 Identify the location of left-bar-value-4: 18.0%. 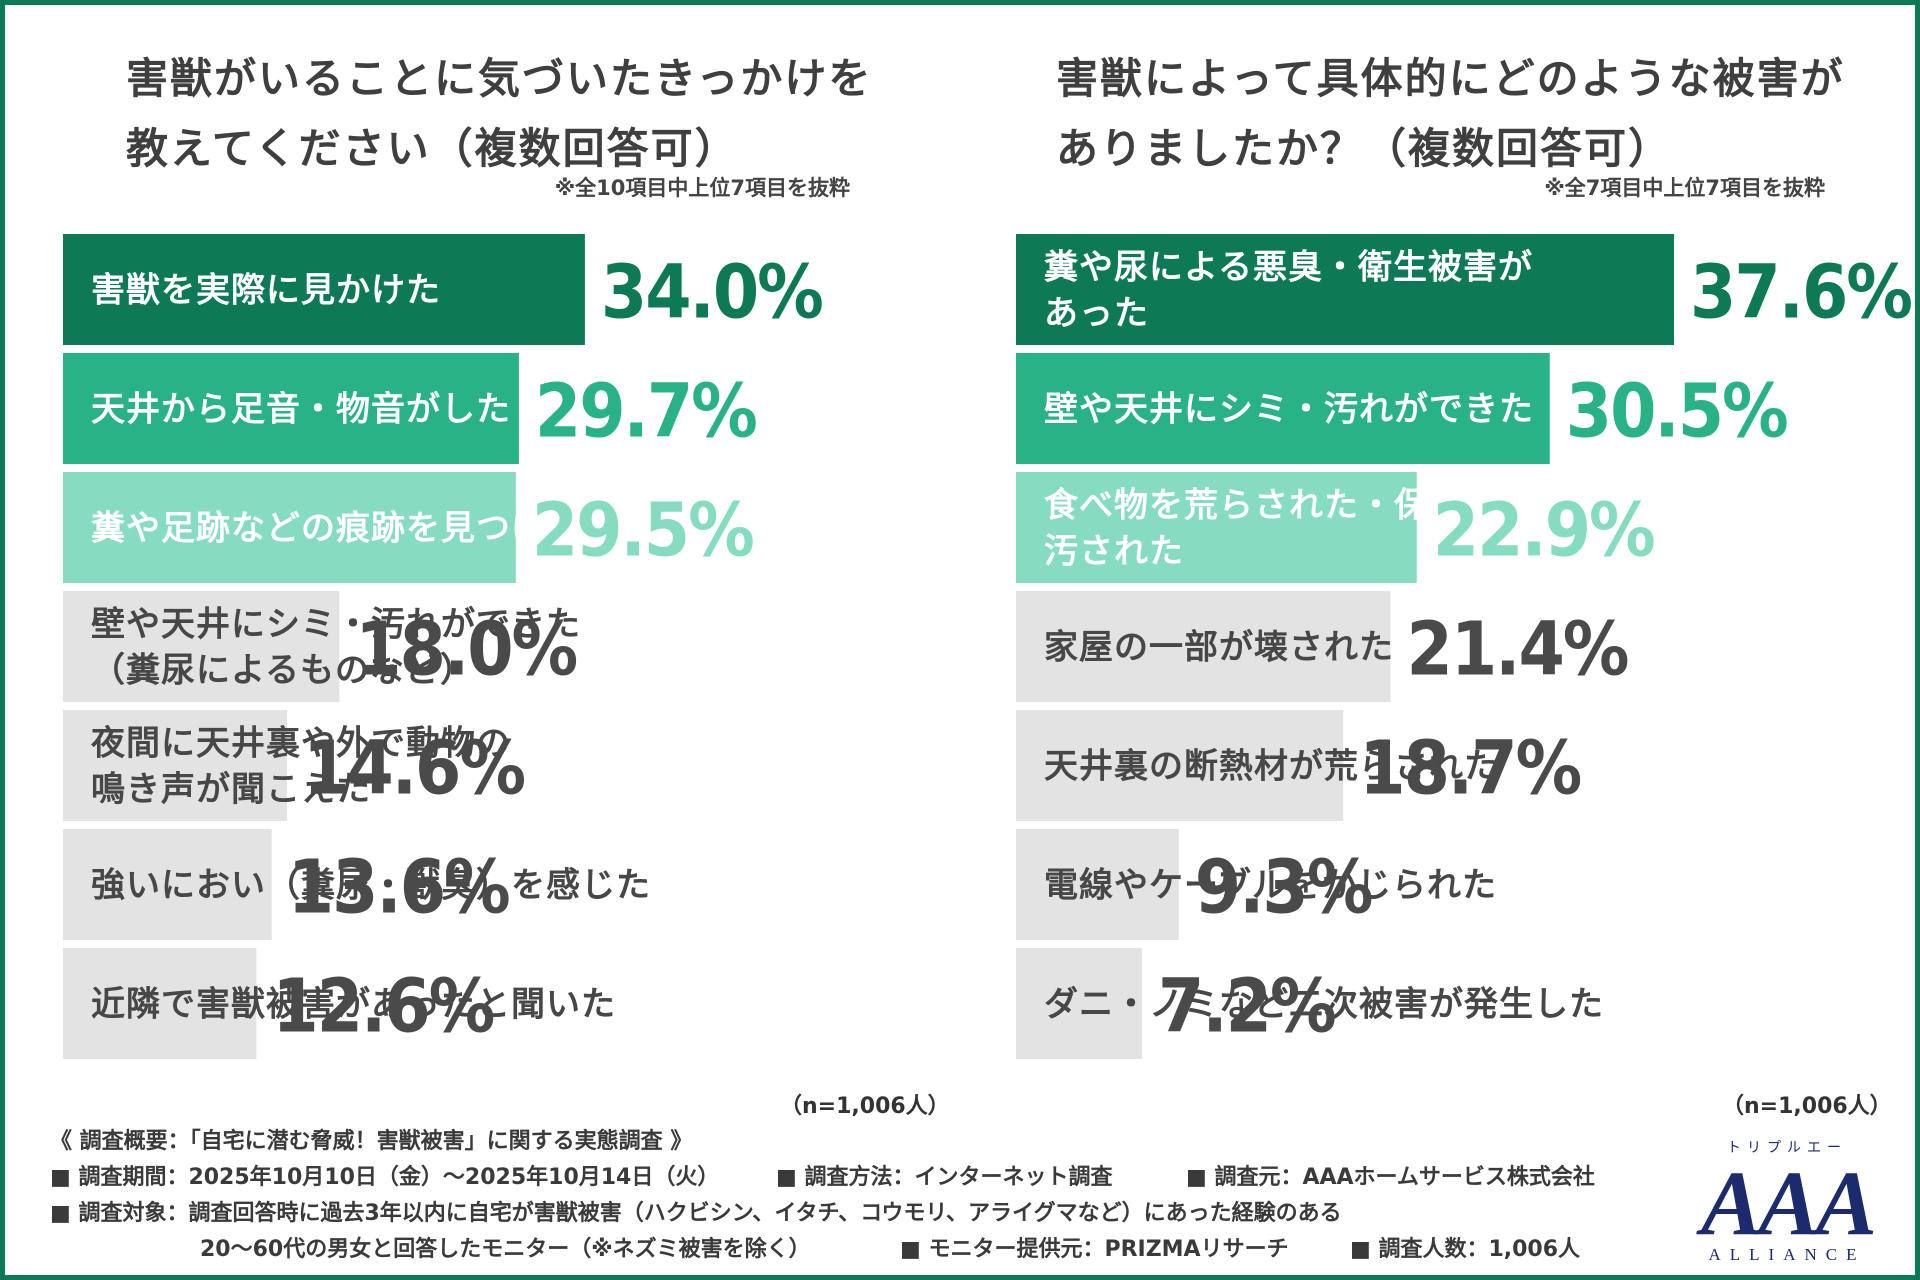
(465, 650).